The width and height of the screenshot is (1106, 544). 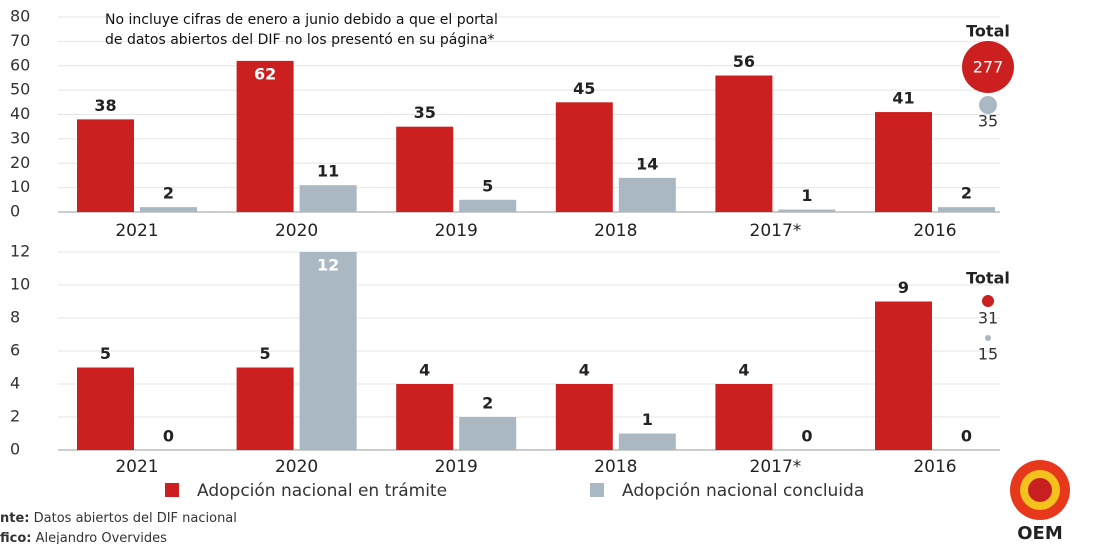 I want to click on y-tick-label: 6, so click(x=15, y=350).